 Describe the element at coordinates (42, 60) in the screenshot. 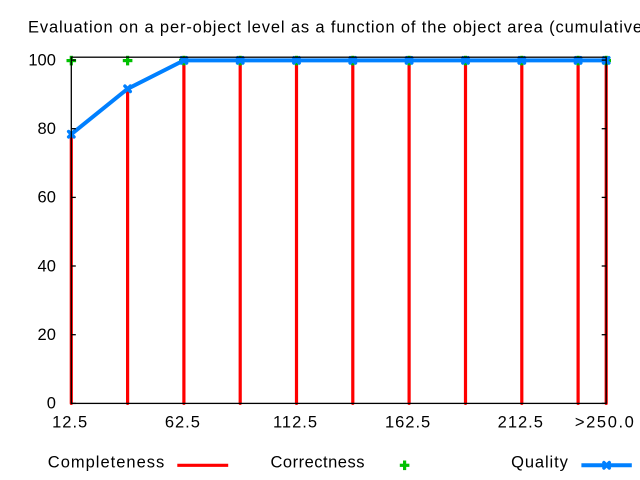

I see `svg-text: 100` at that location.